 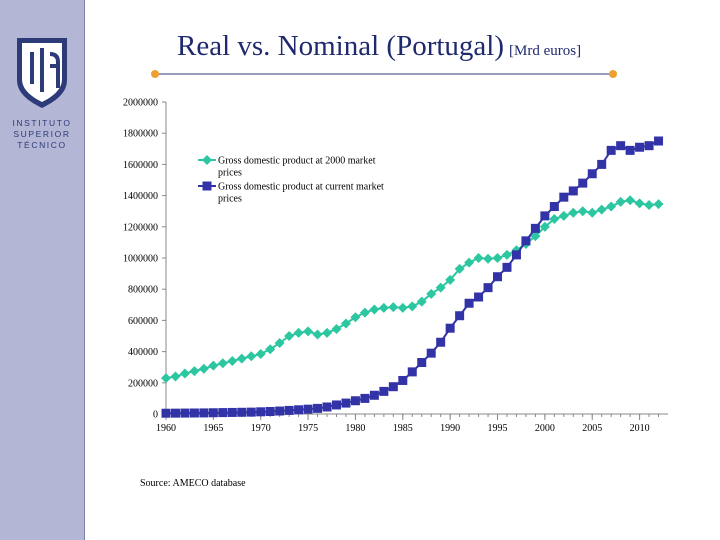 What do you see at coordinates (143, 290) in the screenshot?
I see `y-tick-label: 800000` at bounding box center [143, 290].